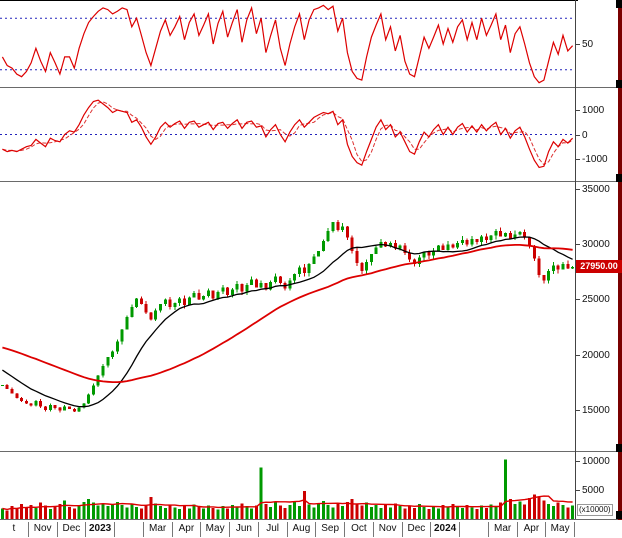 The image size is (622, 538). What do you see at coordinates (596, 299) in the screenshot?
I see `y-axis-label: 25000` at bounding box center [596, 299].